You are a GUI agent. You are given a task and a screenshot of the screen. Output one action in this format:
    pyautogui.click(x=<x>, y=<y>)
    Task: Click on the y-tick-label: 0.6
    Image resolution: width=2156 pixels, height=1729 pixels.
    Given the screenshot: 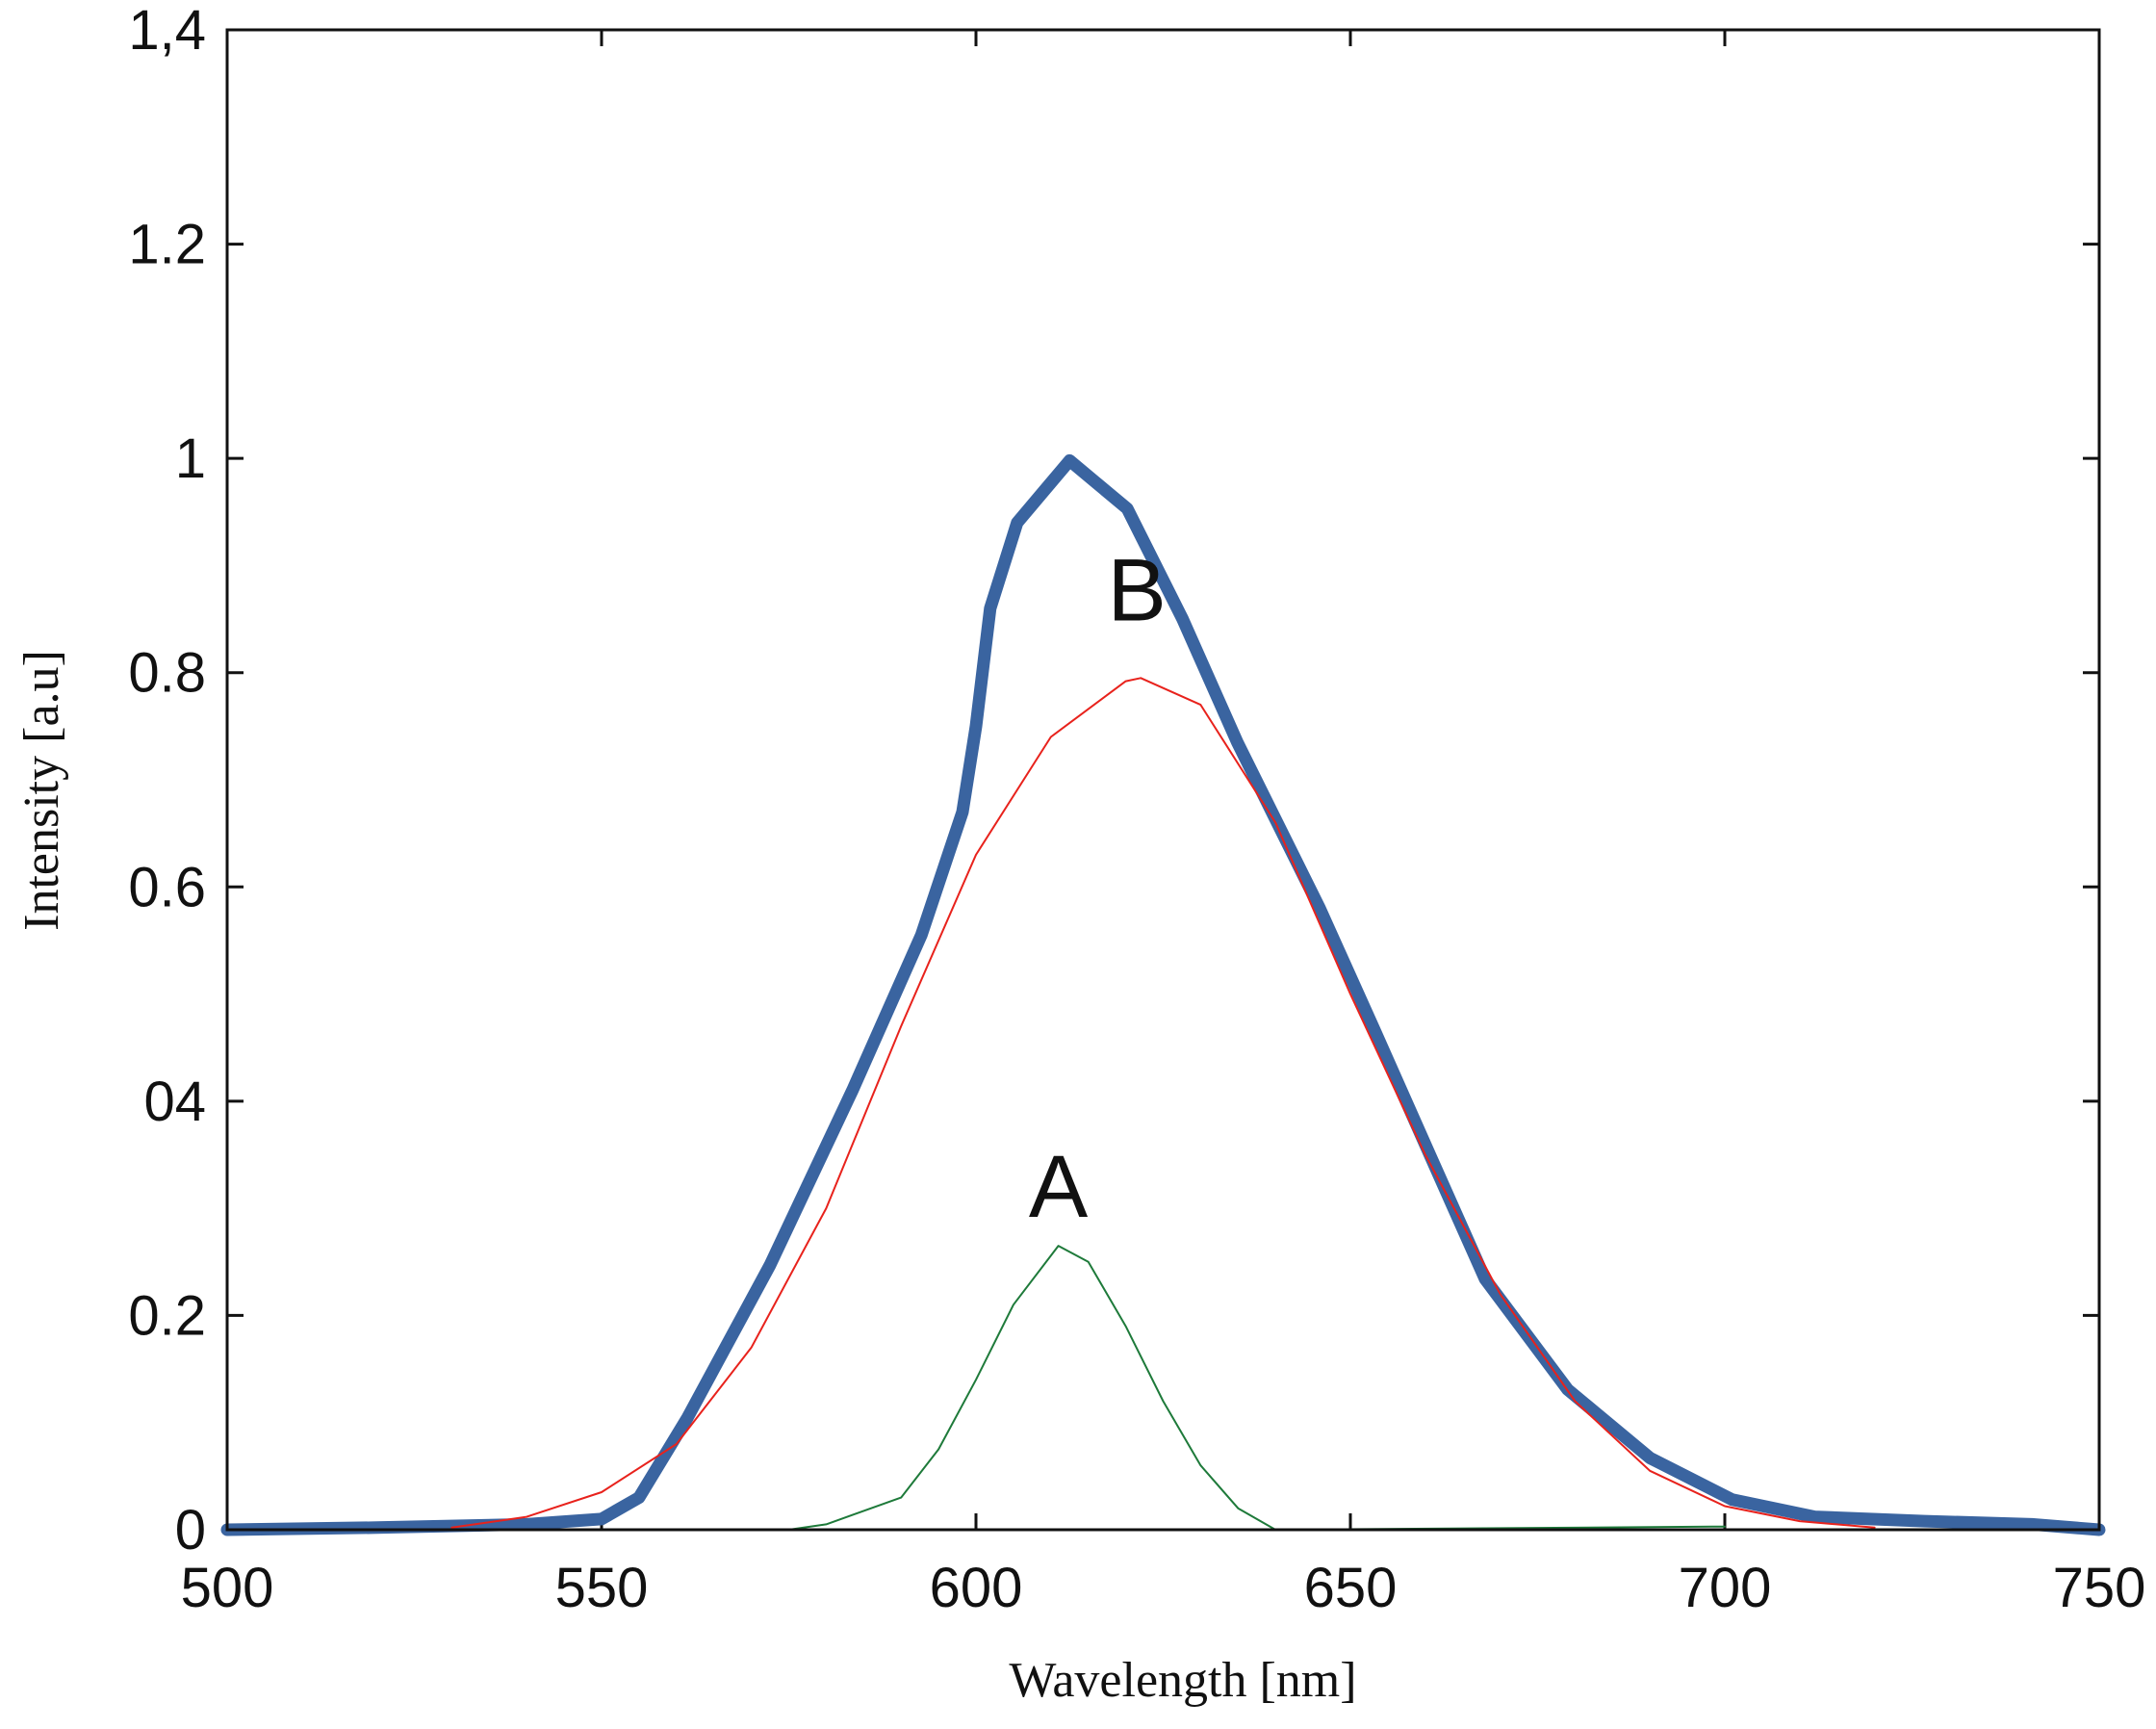 What is the action you would take?
    pyautogui.click(x=167, y=887)
    